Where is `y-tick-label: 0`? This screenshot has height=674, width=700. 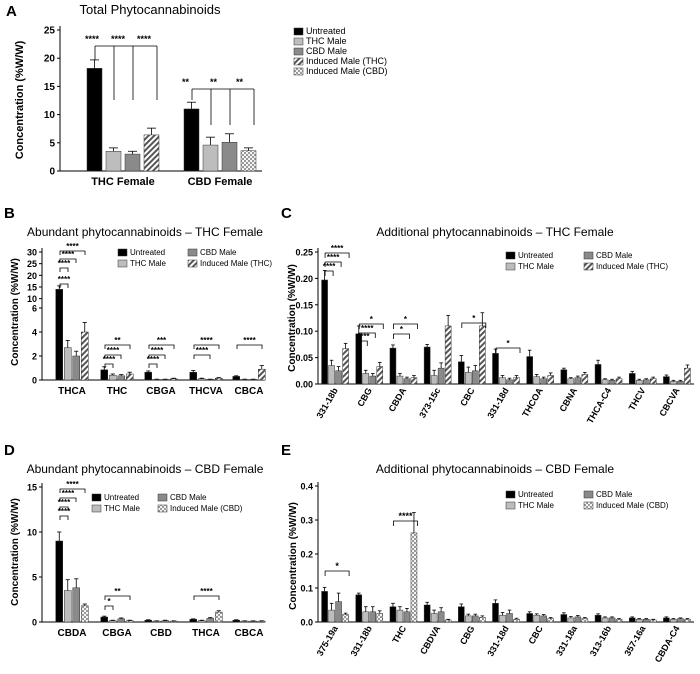
y-tick-label: 0 is located at coordinates (34, 381).